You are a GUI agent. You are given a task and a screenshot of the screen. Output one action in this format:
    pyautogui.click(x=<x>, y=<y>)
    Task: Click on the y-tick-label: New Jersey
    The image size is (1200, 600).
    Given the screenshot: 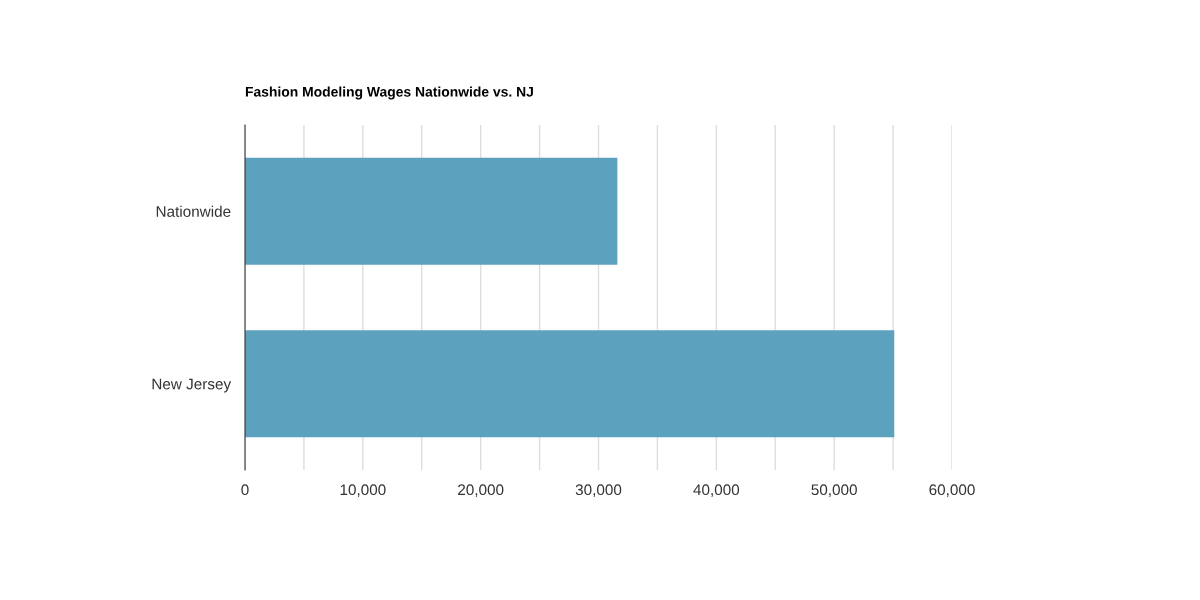 What is the action you would take?
    pyautogui.click(x=192, y=385)
    